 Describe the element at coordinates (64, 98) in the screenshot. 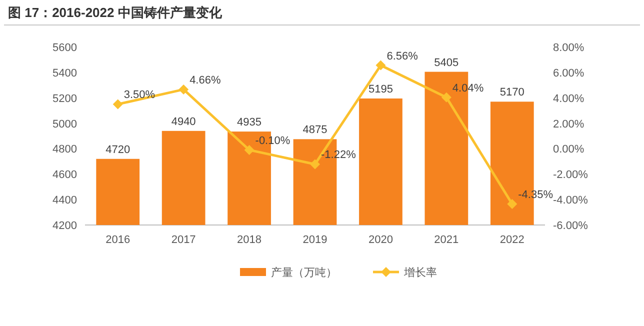

I see `y-tick-label: 5200` at that location.